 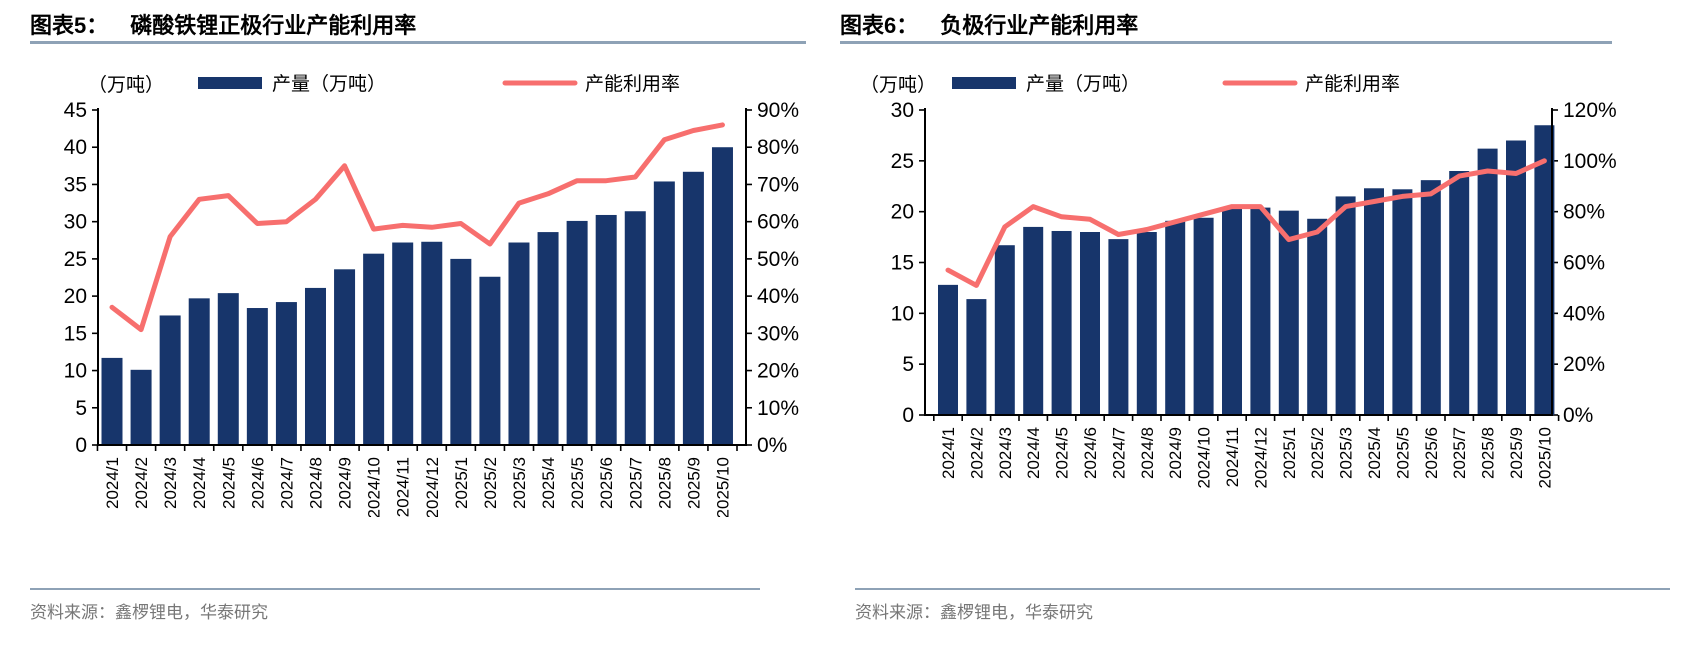 What do you see at coordinates (1262, 589) in the screenshot?
I see `figure-6-footer-divider` at bounding box center [1262, 589].